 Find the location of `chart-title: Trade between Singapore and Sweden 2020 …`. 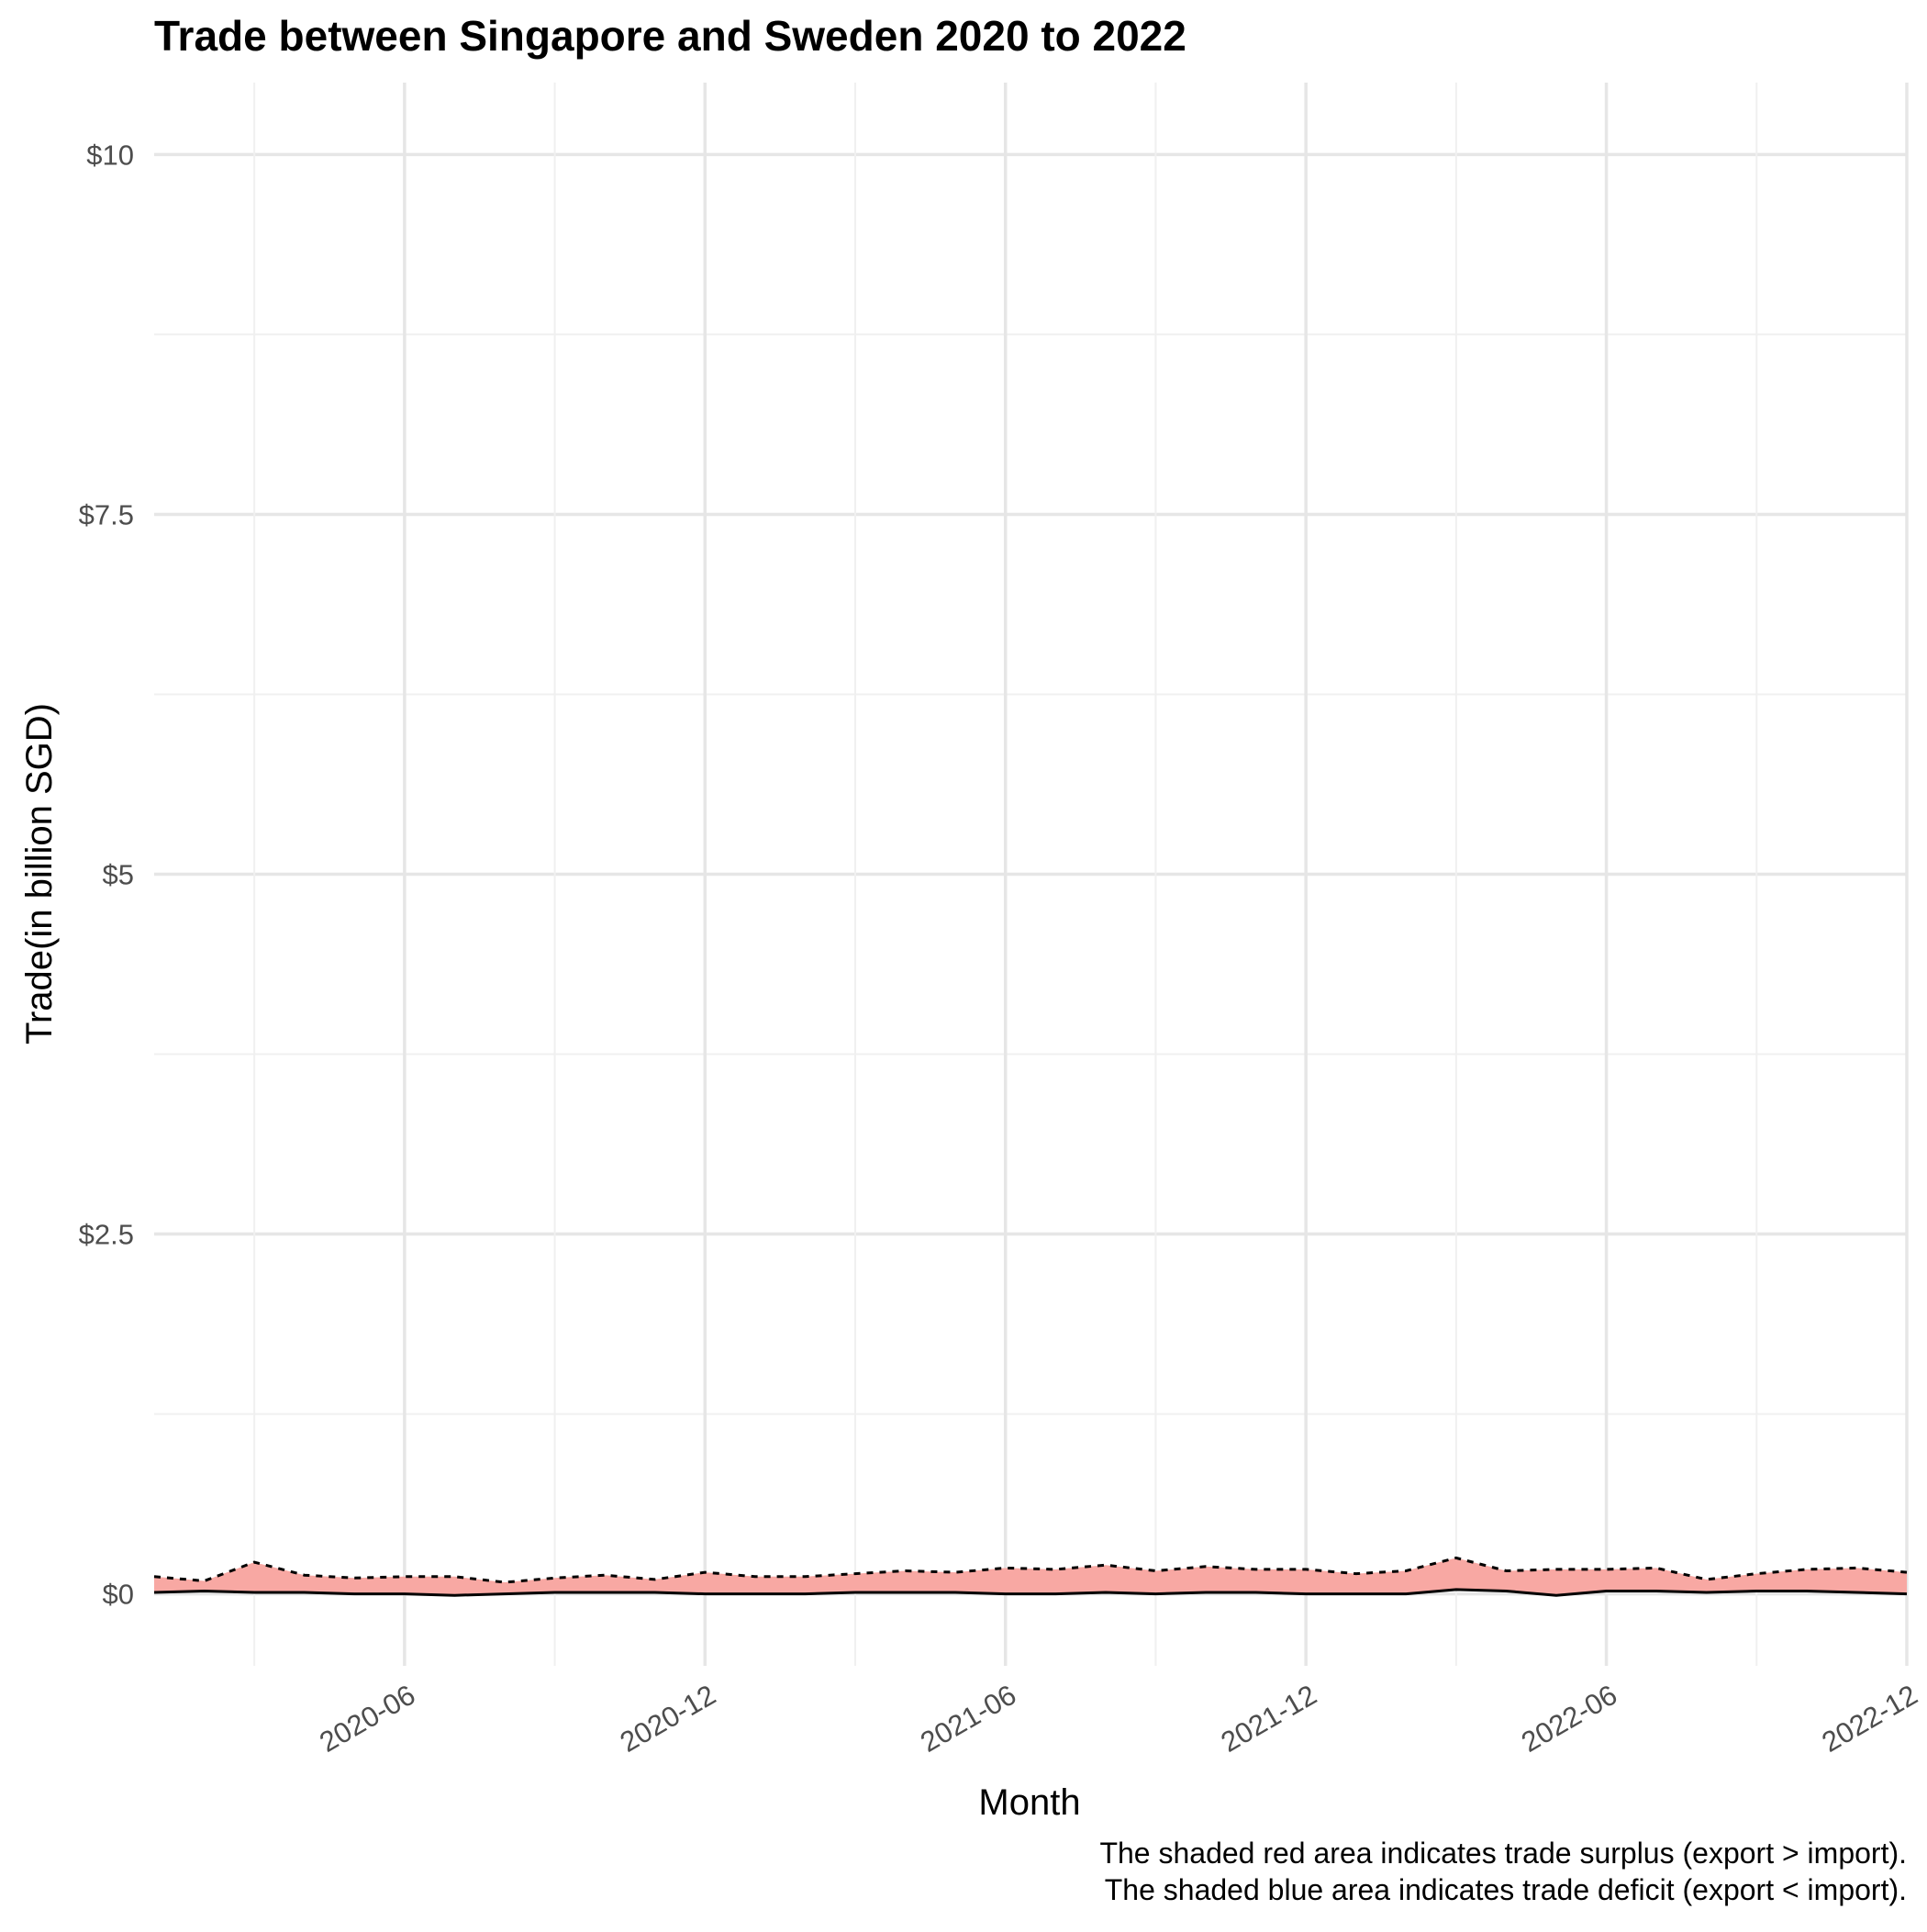

chart-title: Trade between Singapore and Sweden 2020 … is located at coordinates (670, 36).